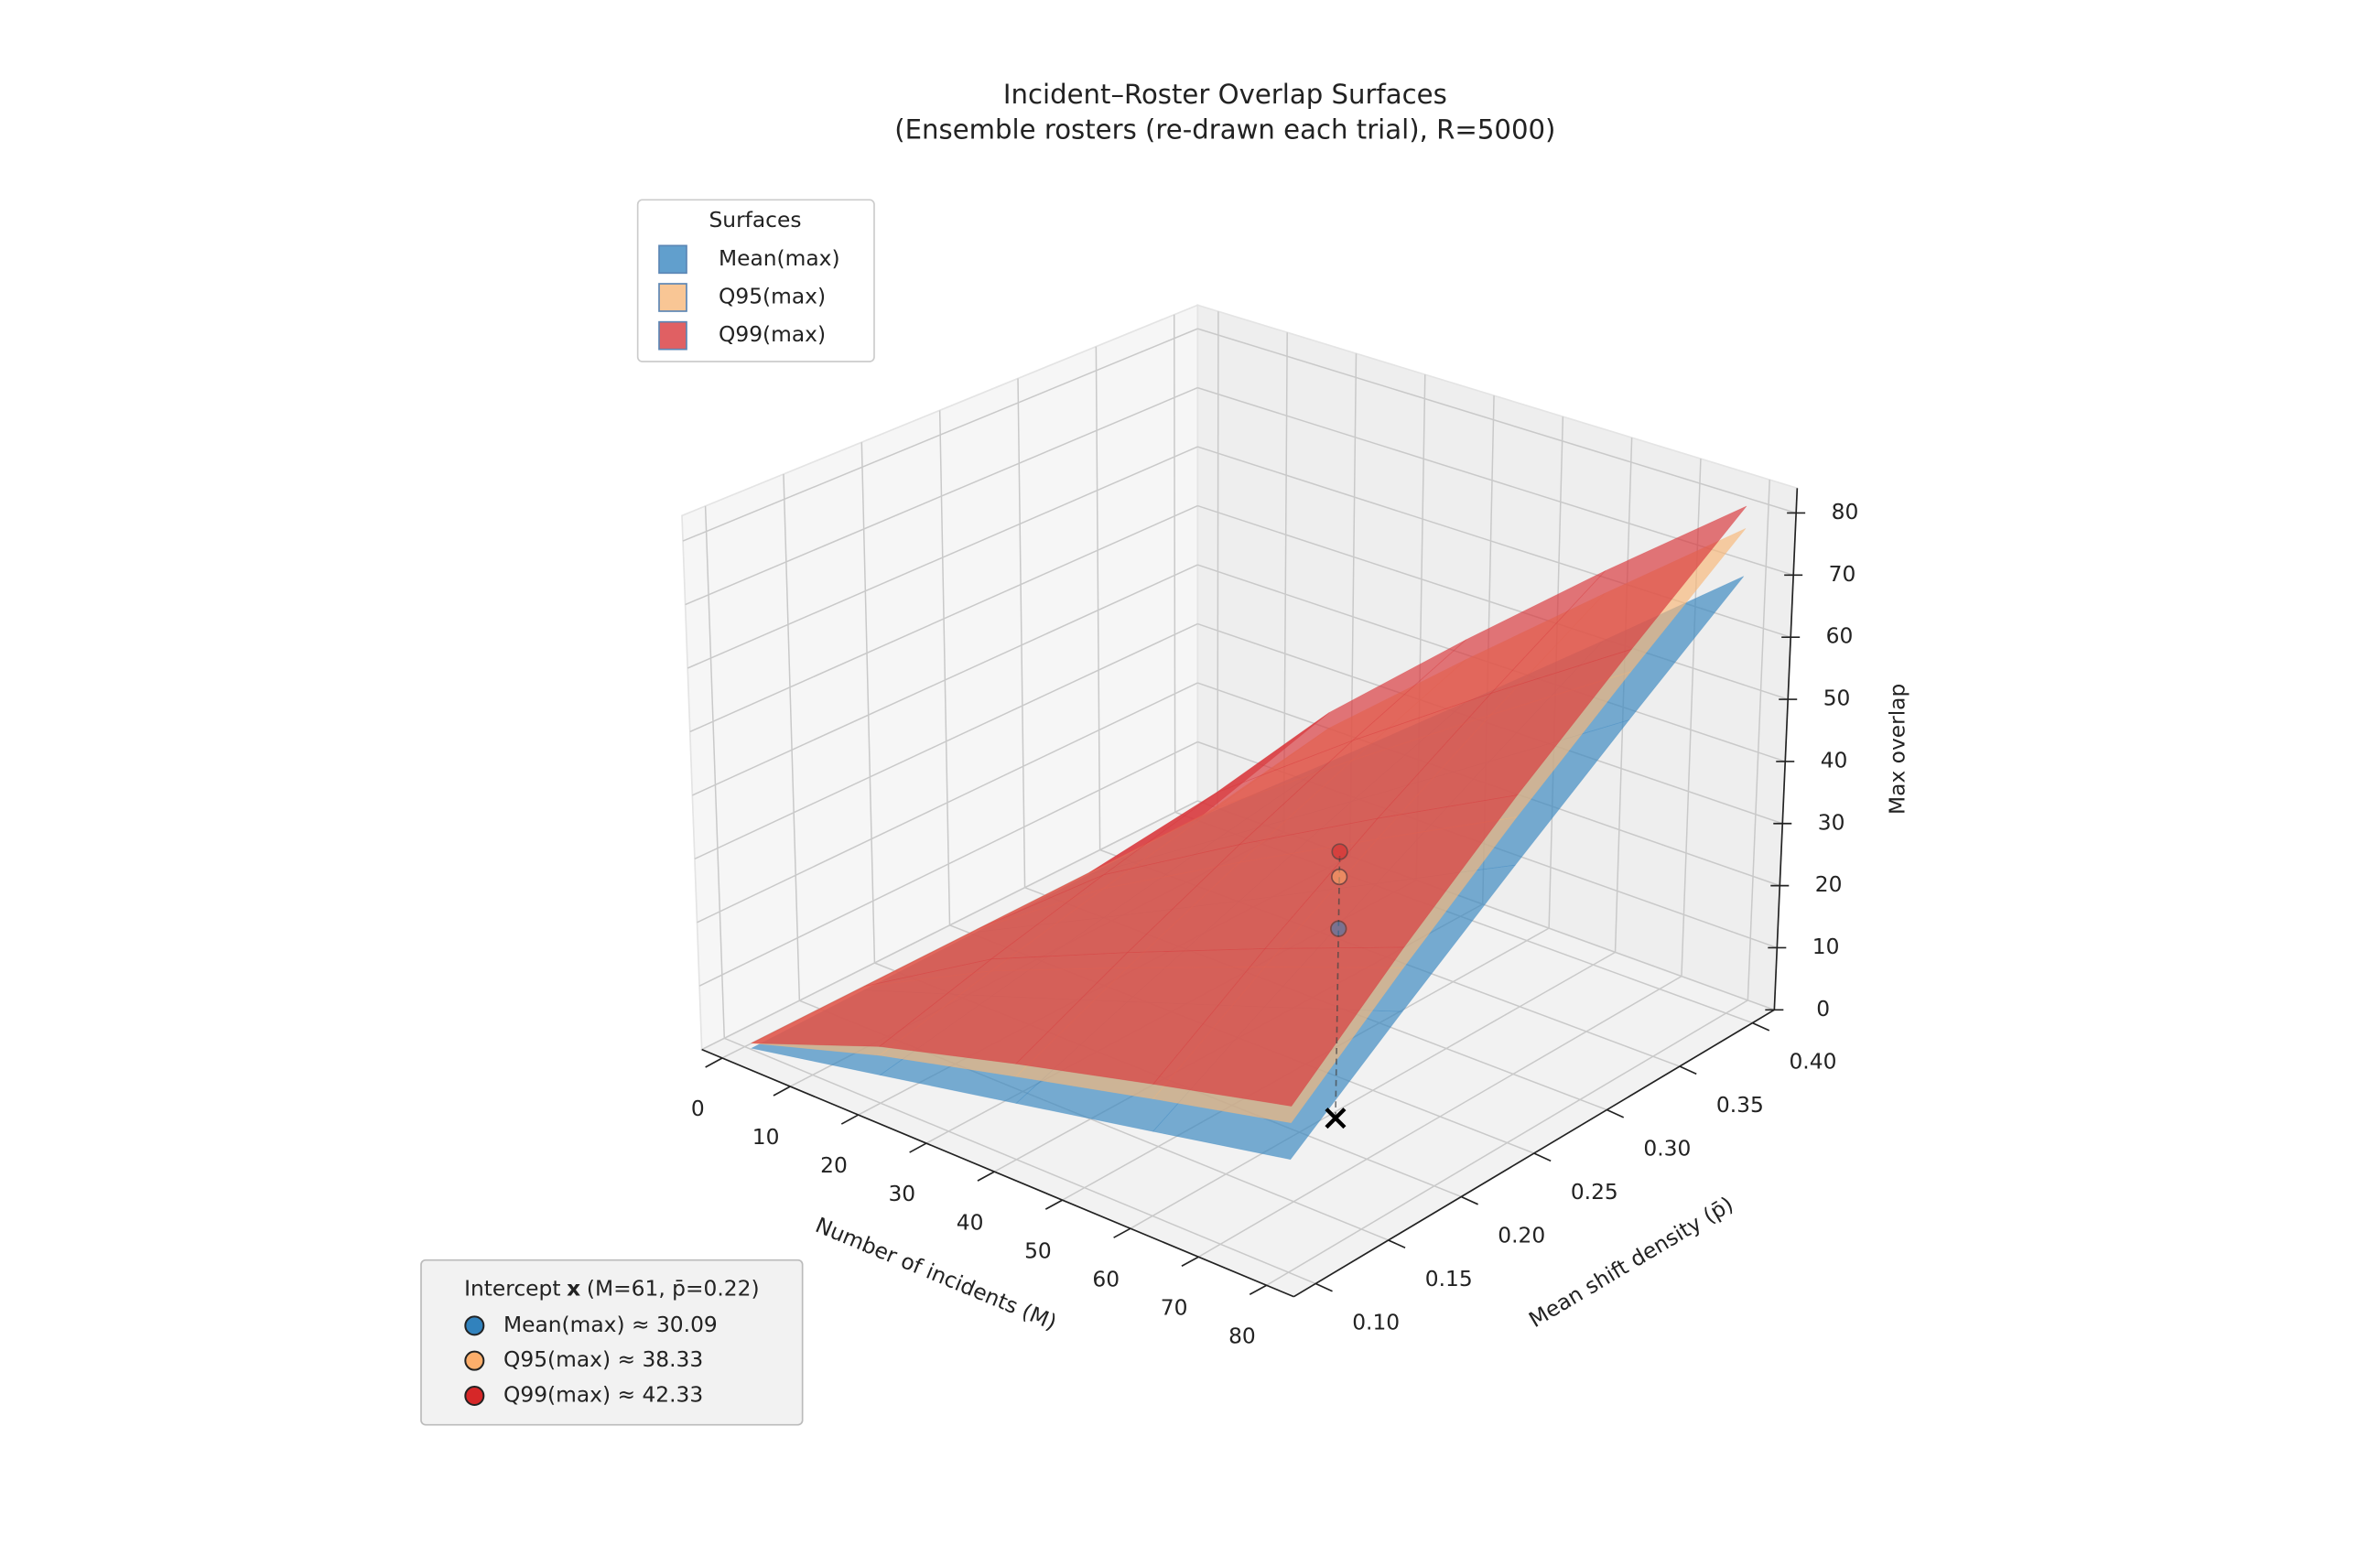 Image resolution: width=2380 pixels, height=1556 pixels. I want to click on z-axis-line, so click(1786, 749).